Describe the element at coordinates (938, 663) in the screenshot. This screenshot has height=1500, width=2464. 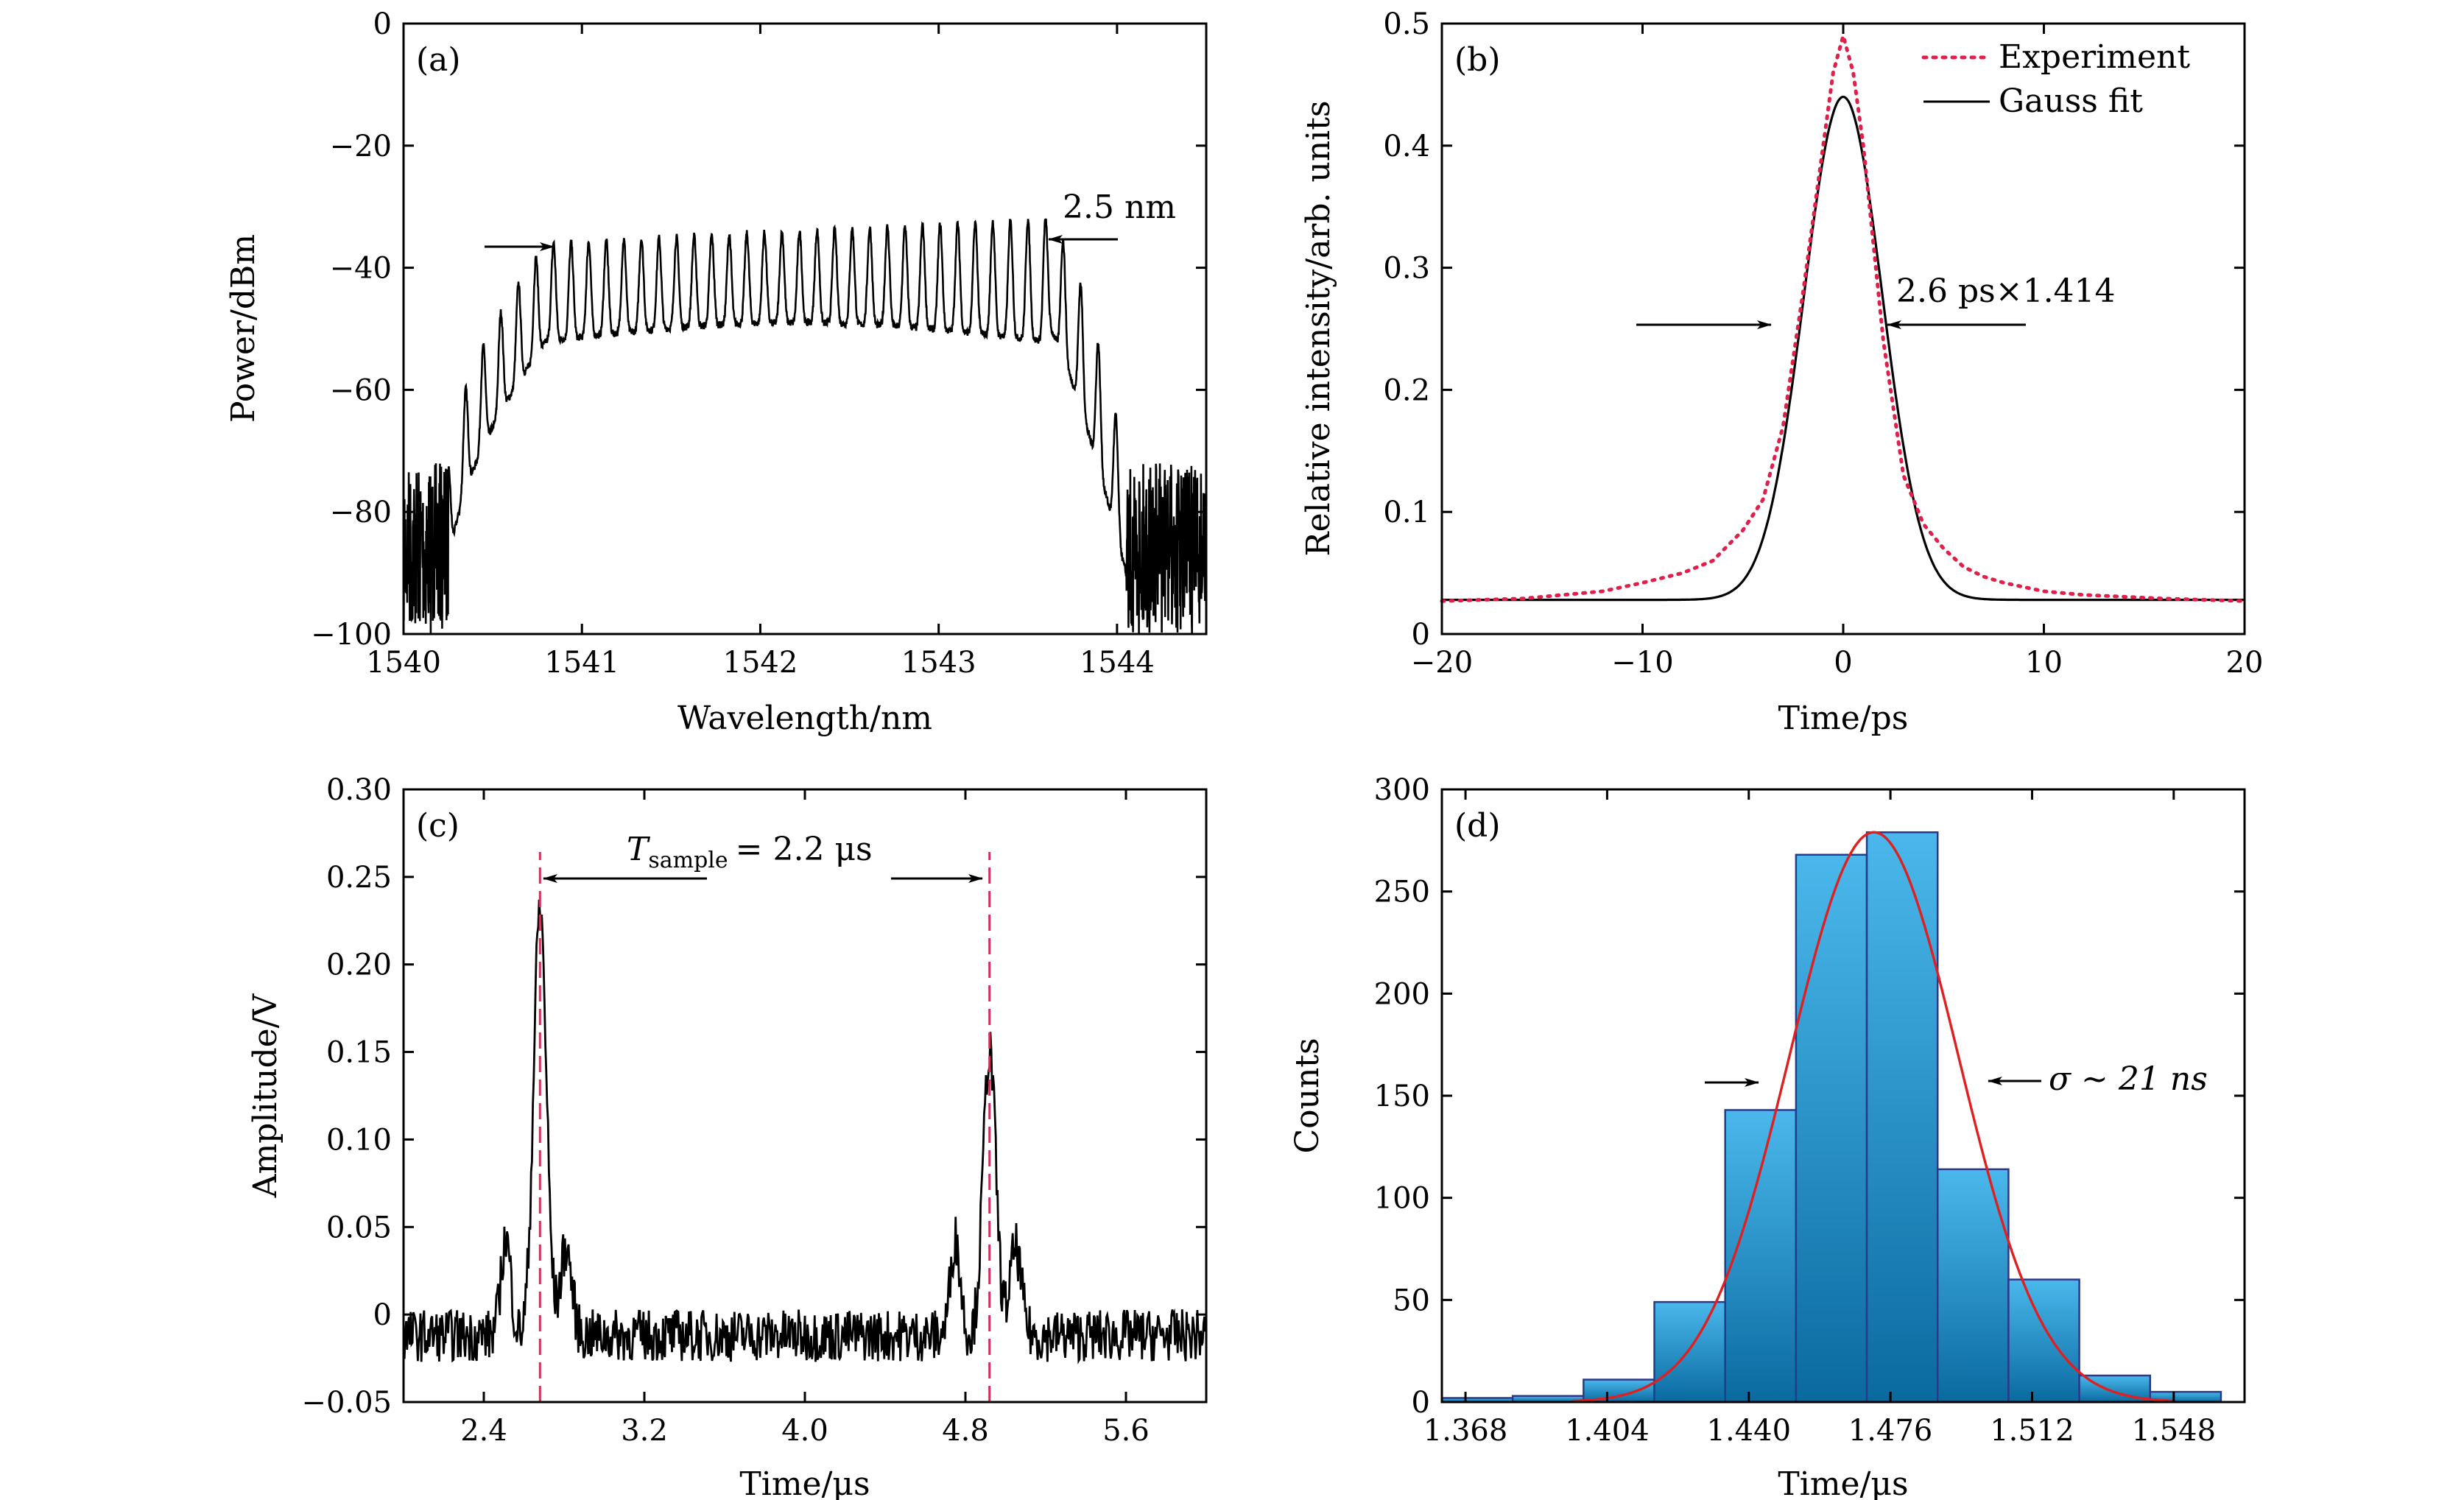
I see `x-tick-label: 1543` at that location.